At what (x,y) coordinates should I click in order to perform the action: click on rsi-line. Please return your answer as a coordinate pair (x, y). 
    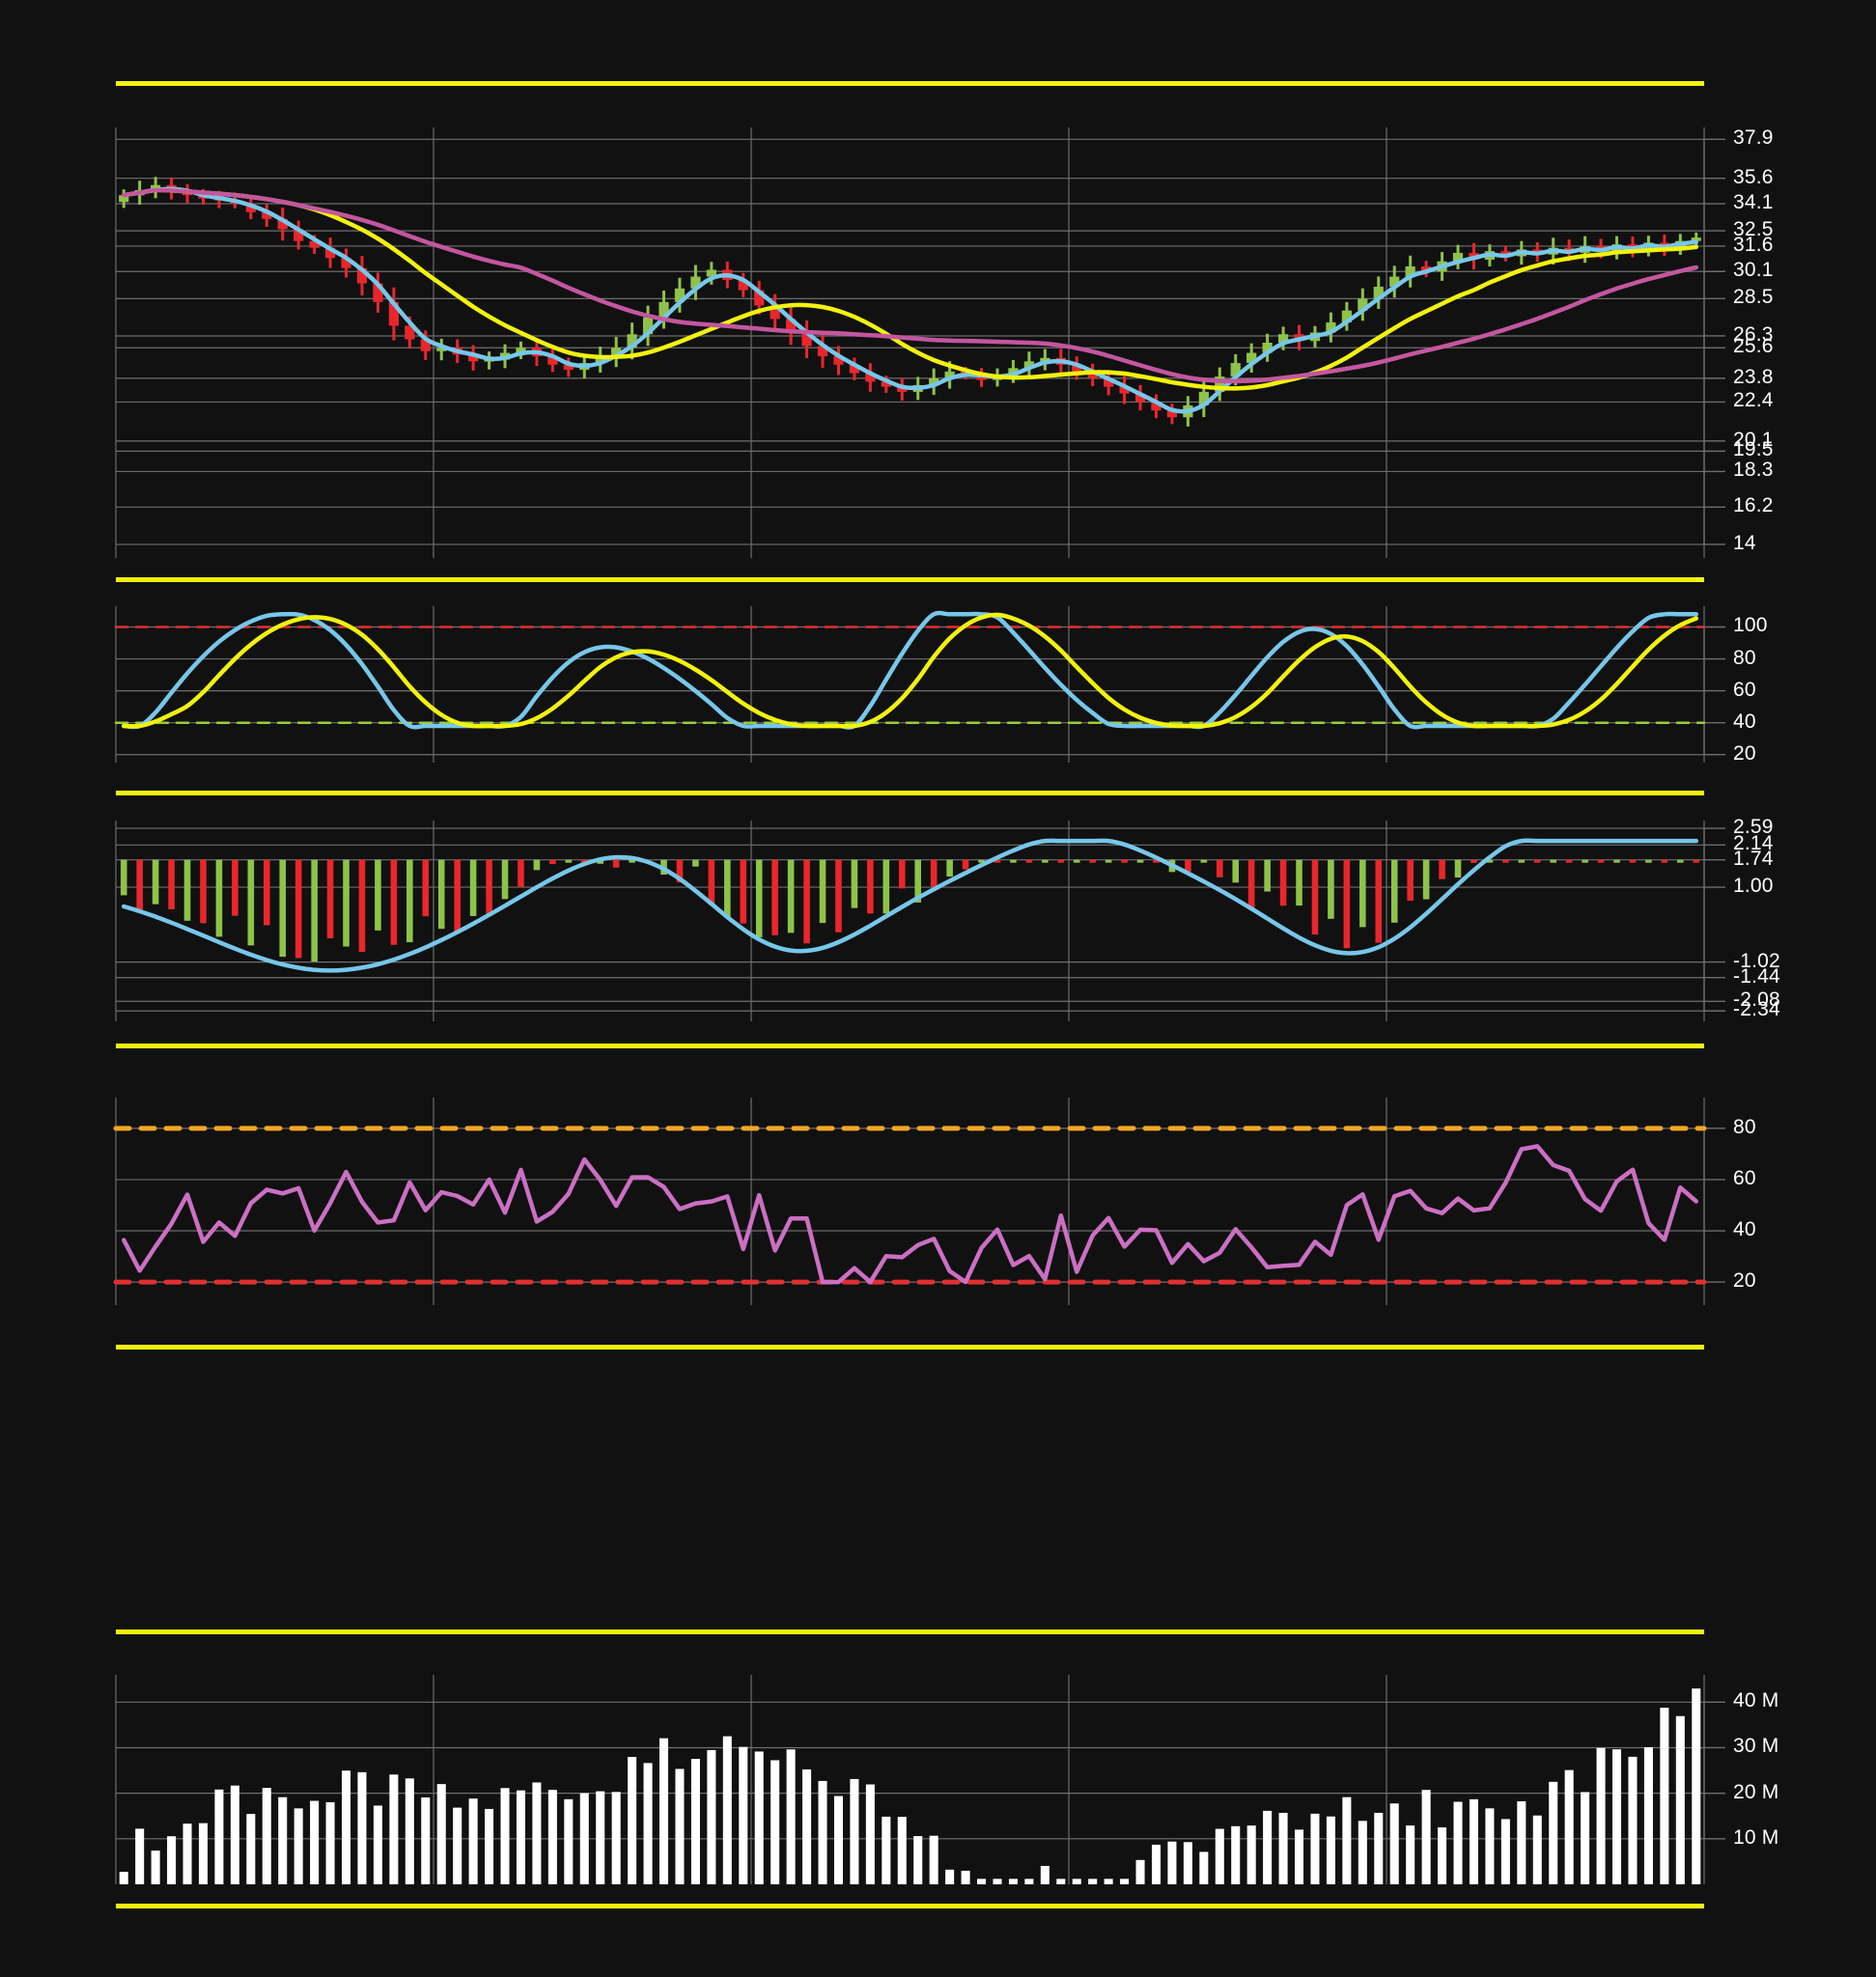
    Looking at the image, I should click on (910, 1214).